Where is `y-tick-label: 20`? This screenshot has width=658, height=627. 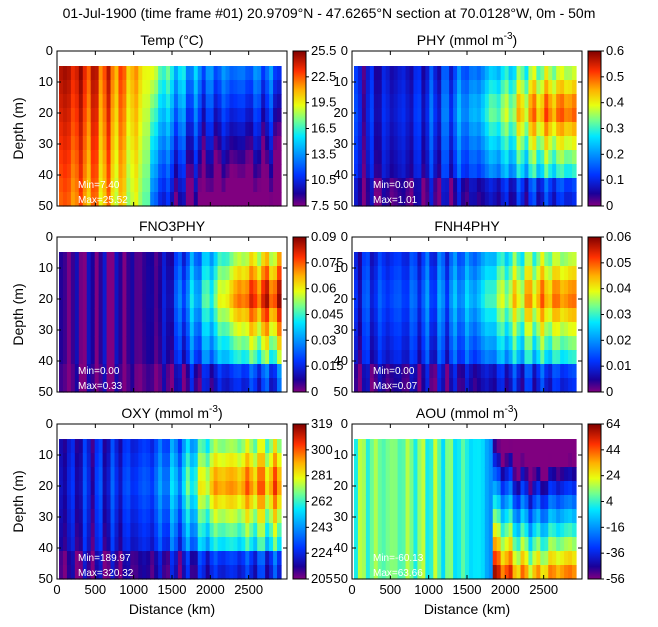 y-tick-label: 20 is located at coordinates (46, 298).